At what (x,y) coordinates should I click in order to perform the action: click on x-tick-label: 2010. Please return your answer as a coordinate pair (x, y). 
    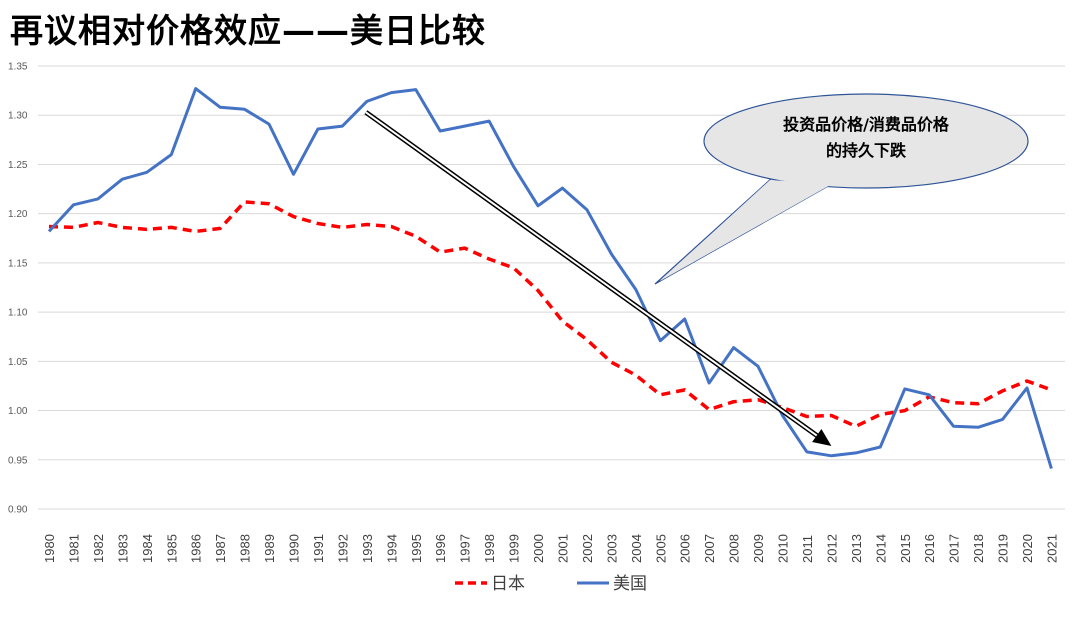
    Looking at the image, I should click on (783, 548).